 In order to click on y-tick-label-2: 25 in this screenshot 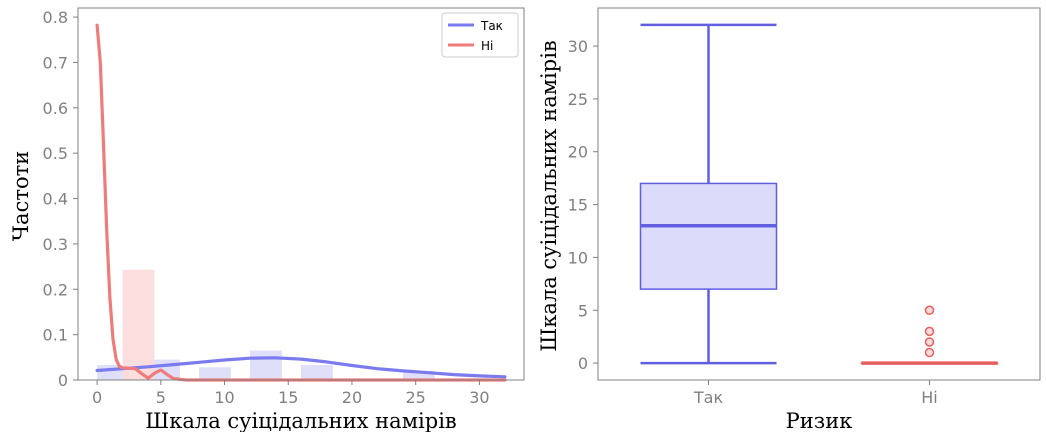, I will do `click(578, 99)`.